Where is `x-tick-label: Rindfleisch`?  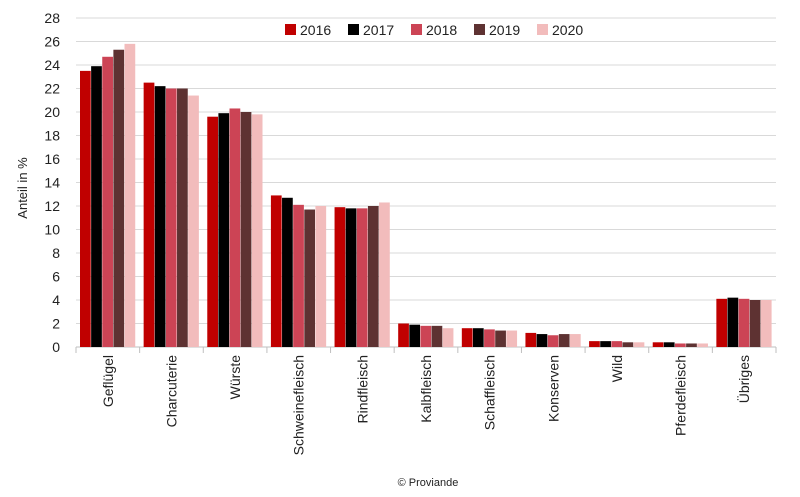 x-tick-label: Rindfleisch is located at coordinates (362, 389).